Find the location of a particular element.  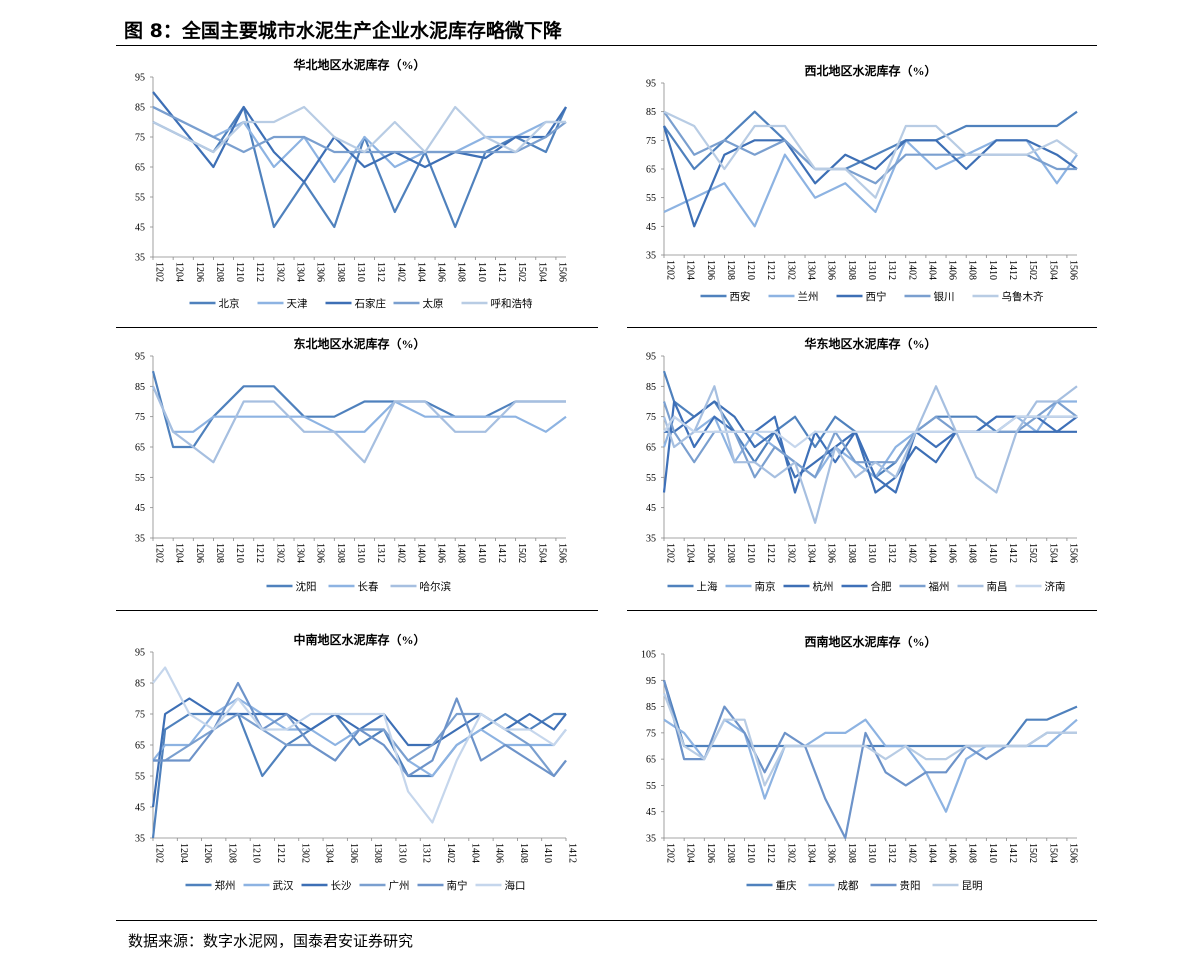

y-tick-label: 65 is located at coordinates (651, 170).